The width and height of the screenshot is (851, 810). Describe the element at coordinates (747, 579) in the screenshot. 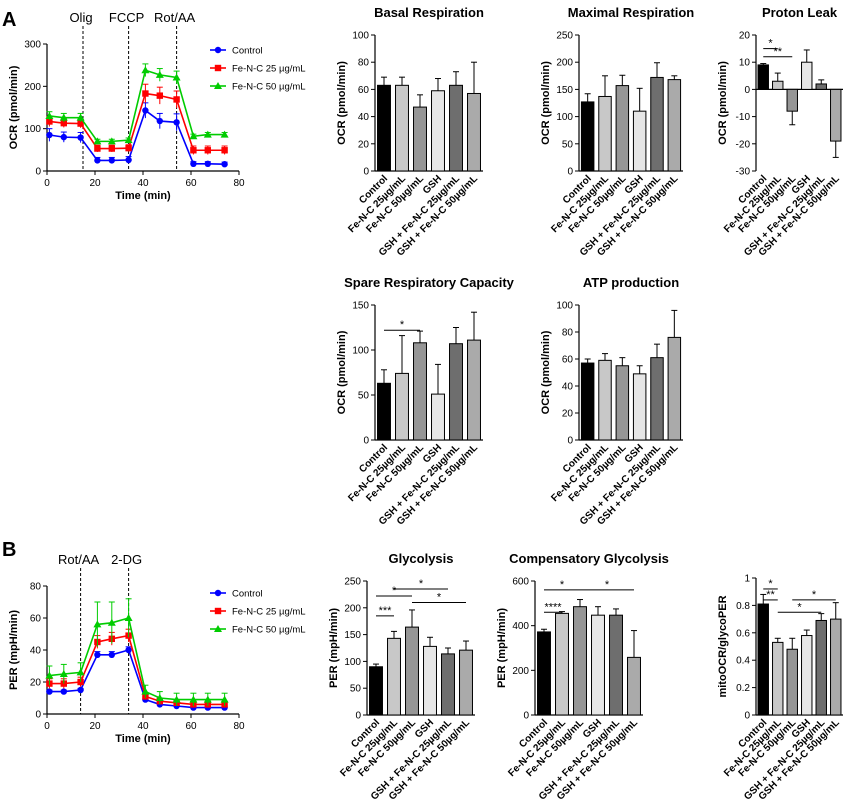

I see `y-tick-label: 1` at that location.